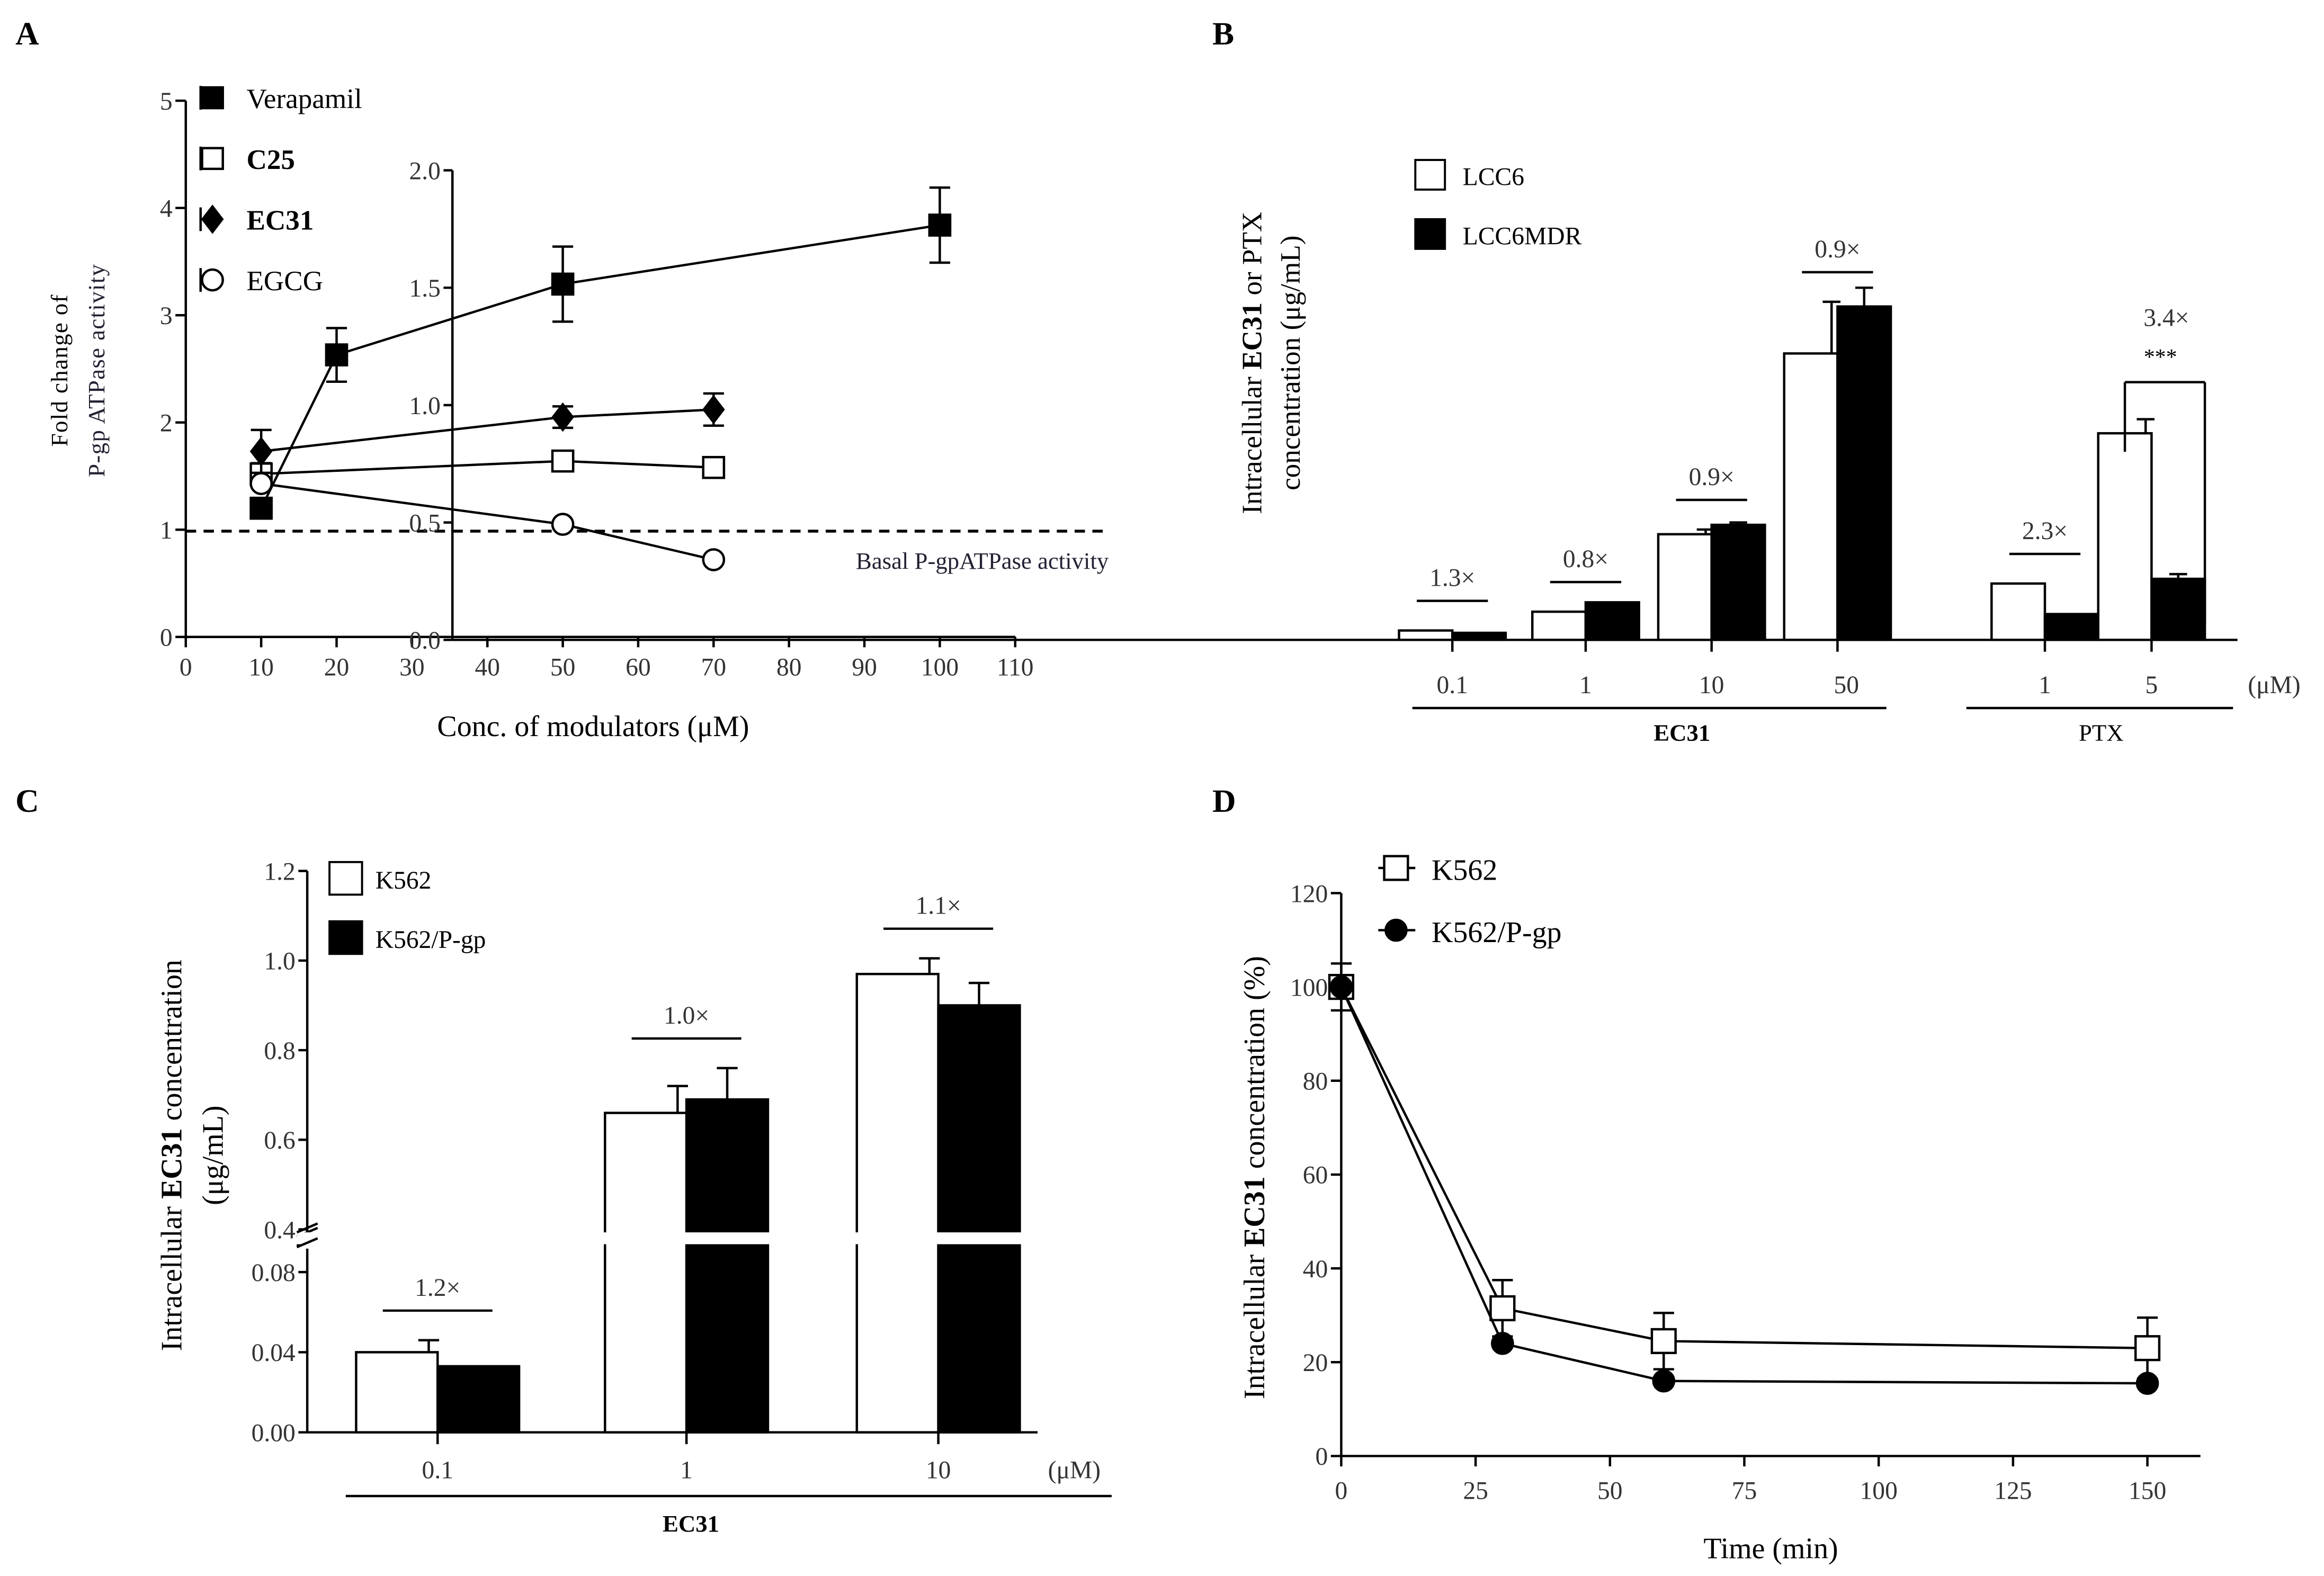 The width and height of the screenshot is (2324, 1576). Describe the element at coordinates (714, 467) in the screenshot. I see `series-c25-point` at that location.